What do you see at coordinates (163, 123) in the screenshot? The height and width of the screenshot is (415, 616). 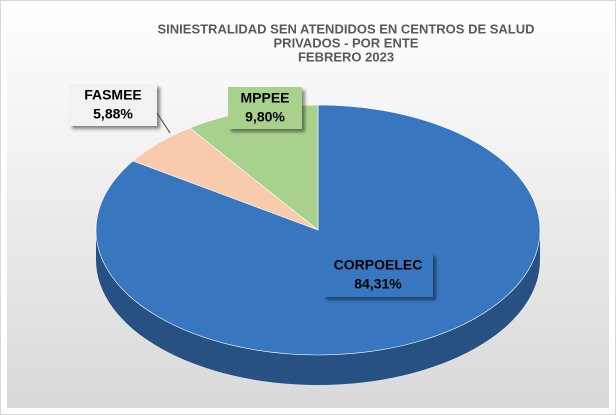 I see `leader-line` at bounding box center [163, 123].